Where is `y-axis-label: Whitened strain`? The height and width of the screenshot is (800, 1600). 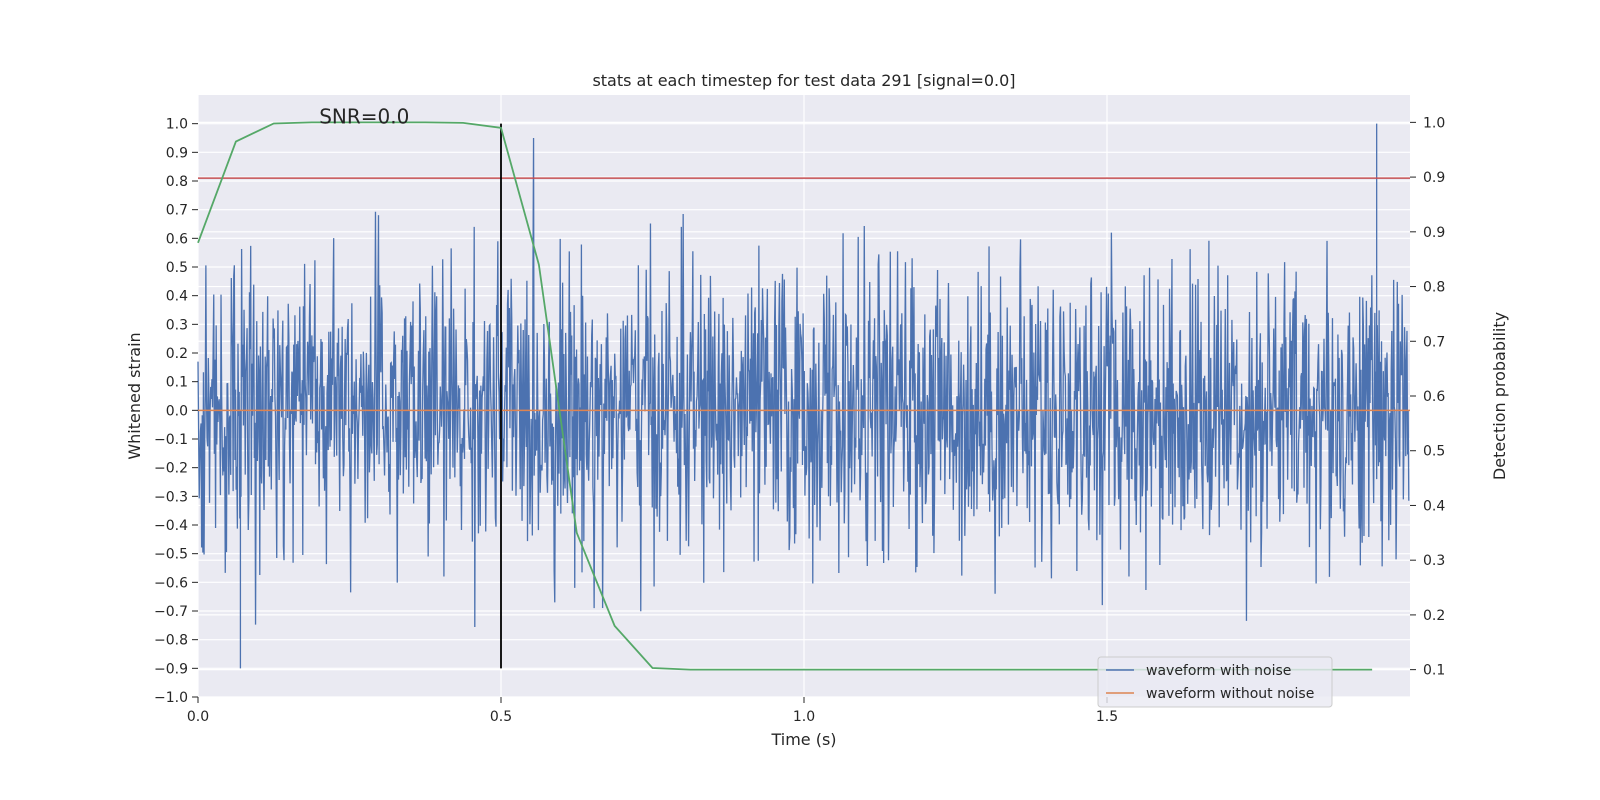
y-axis-label: Whitened strain is located at coordinates (134, 395).